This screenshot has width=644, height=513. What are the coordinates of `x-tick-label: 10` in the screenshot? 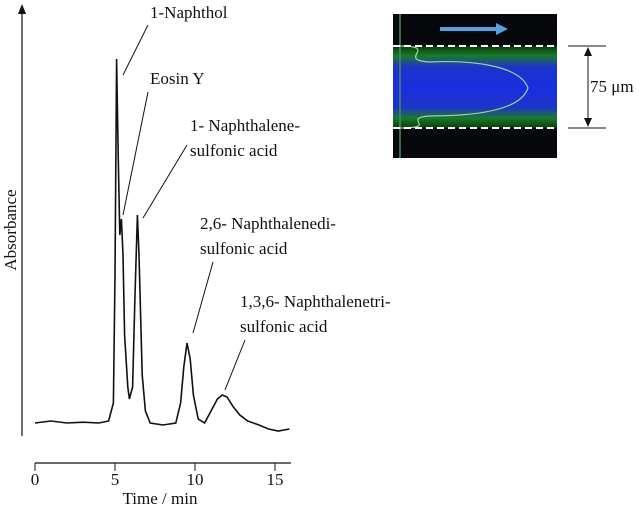 It's located at (195, 479).